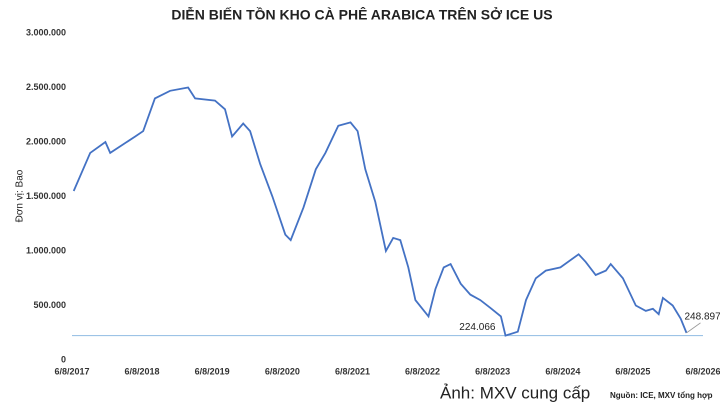 The image size is (720, 405). Describe the element at coordinates (632, 371) in the screenshot. I see `x-tick-label: 6/8/2025` at that location.